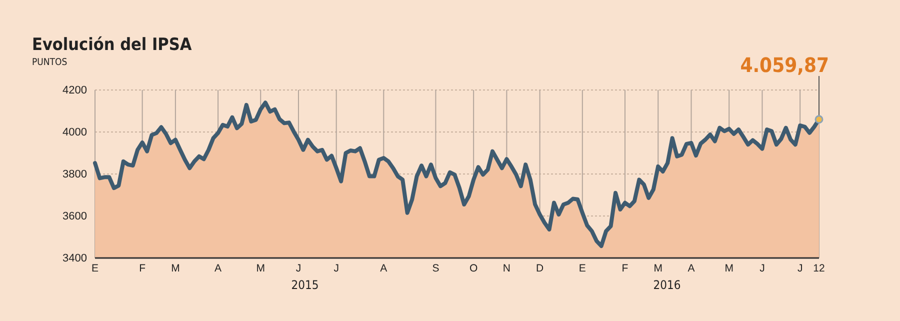  I want to click on y-tick-label: 4000, so click(74, 132).